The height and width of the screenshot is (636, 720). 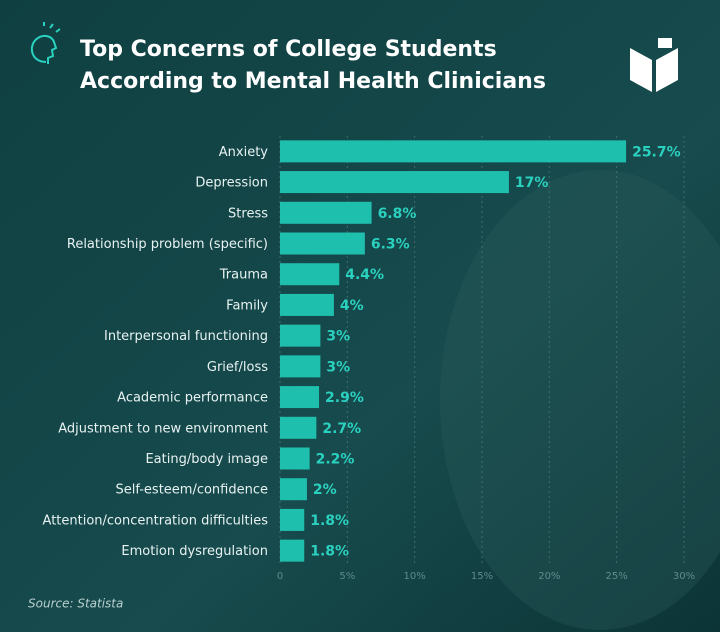 What do you see at coordinates (549, 576) in the screenshot?
I see `x-tick-label: 20%` at bounding box center [549, 576].